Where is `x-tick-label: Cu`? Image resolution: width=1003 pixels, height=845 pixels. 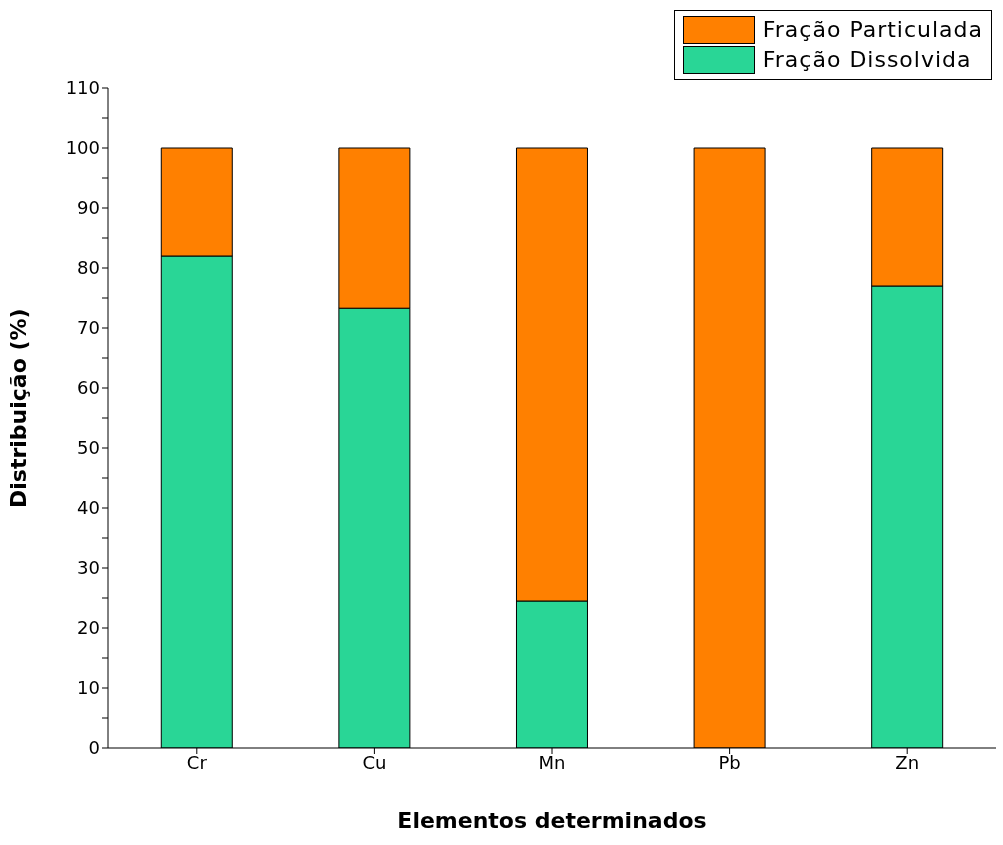 x-tick-label: Cu is located at coordinates (374, 762).